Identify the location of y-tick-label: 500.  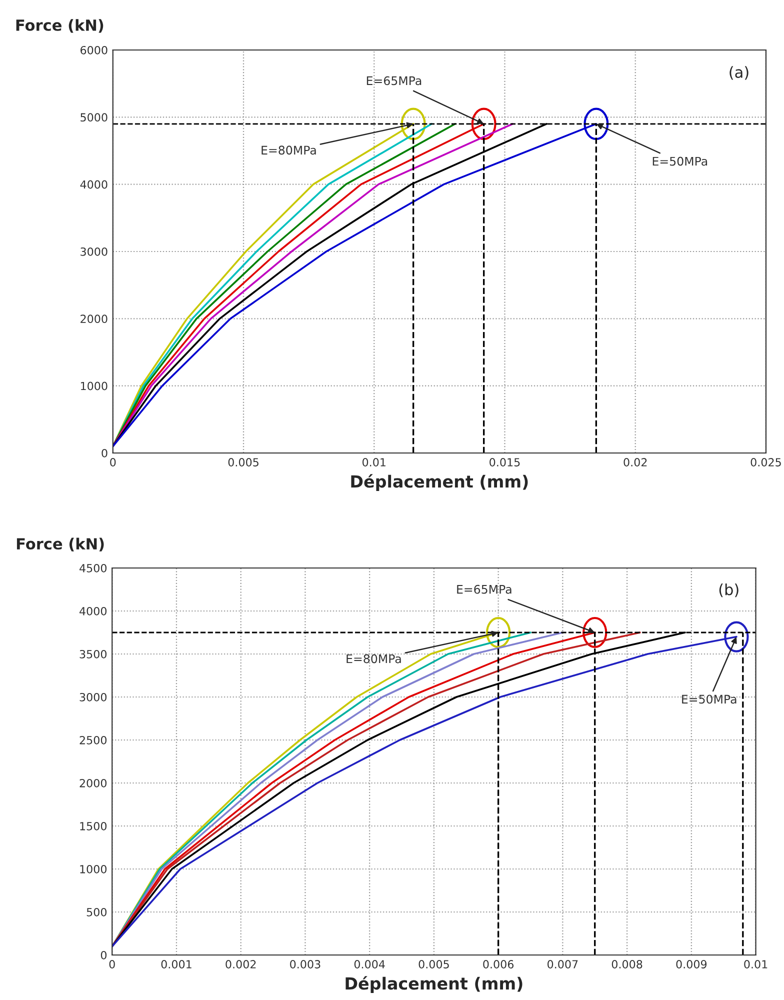
(96, 912).